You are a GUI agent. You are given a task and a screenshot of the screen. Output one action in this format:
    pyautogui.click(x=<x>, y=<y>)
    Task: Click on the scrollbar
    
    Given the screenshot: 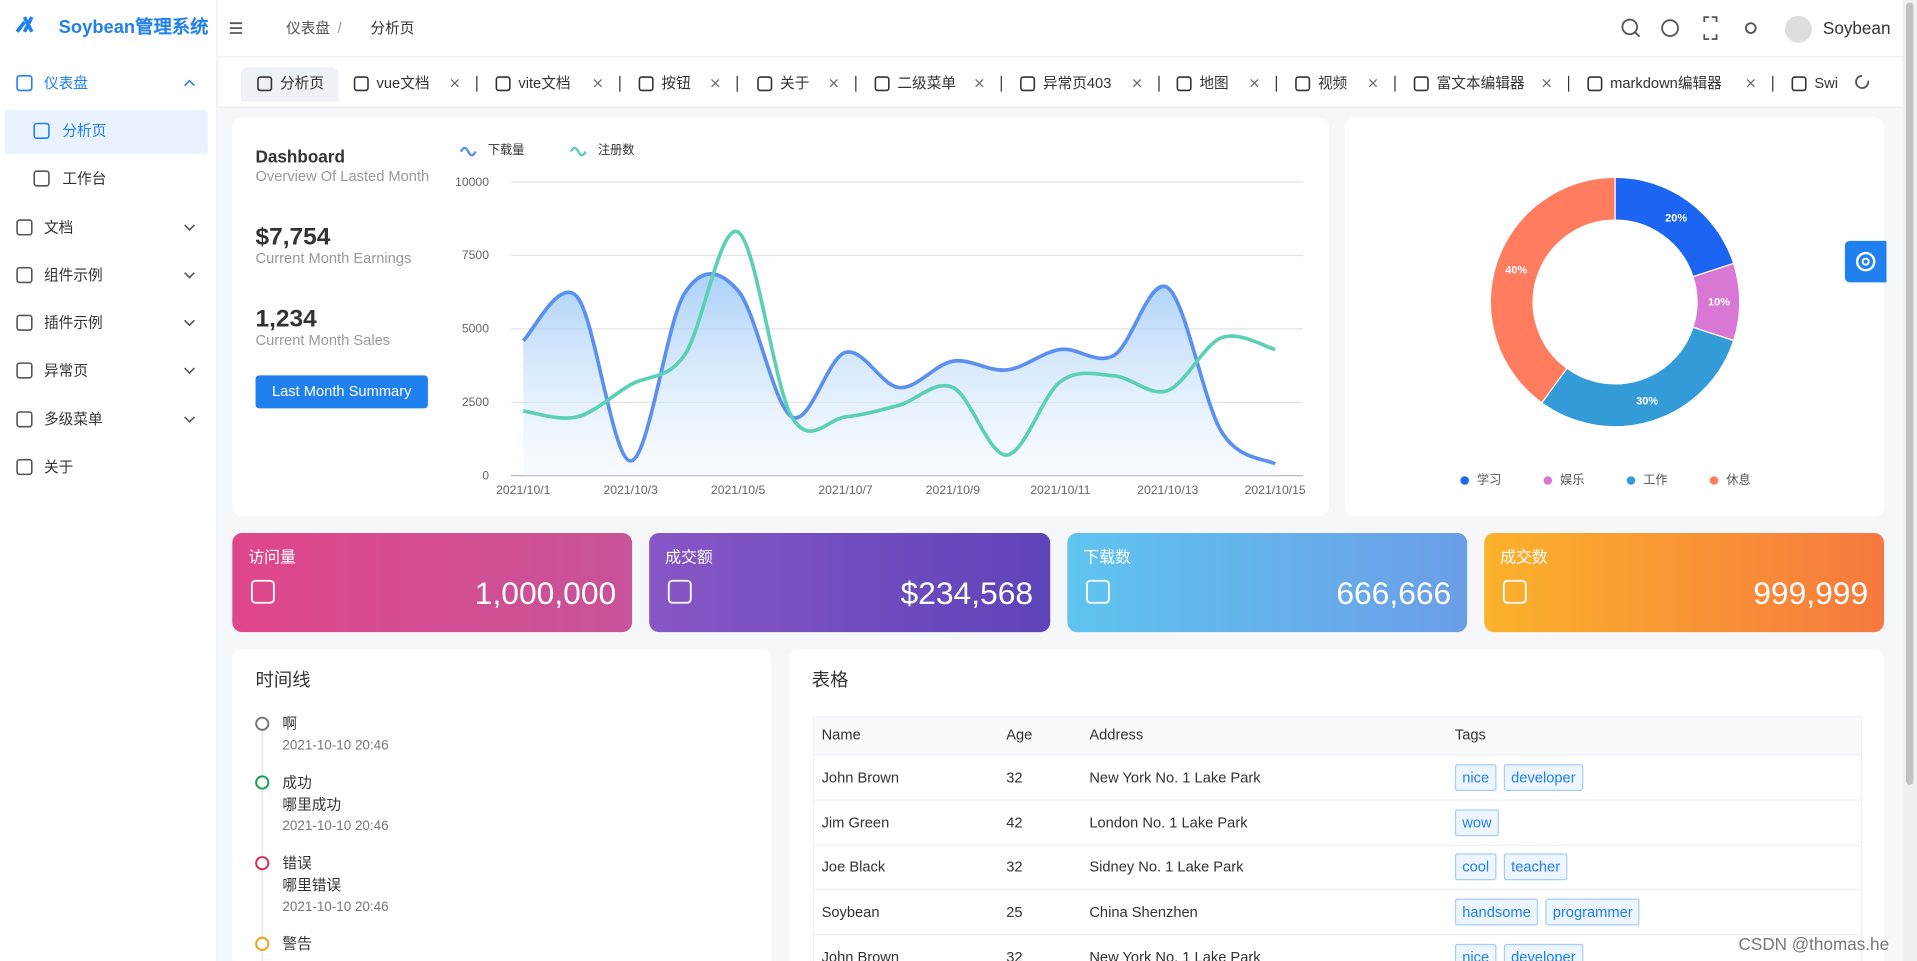 What is the action you would take?
    pyautogui.click(x=1909, y=480)
    